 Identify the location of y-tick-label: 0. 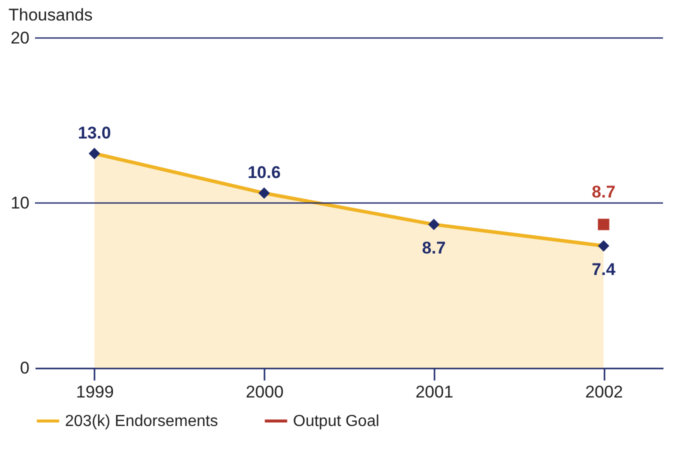
(25, 368).